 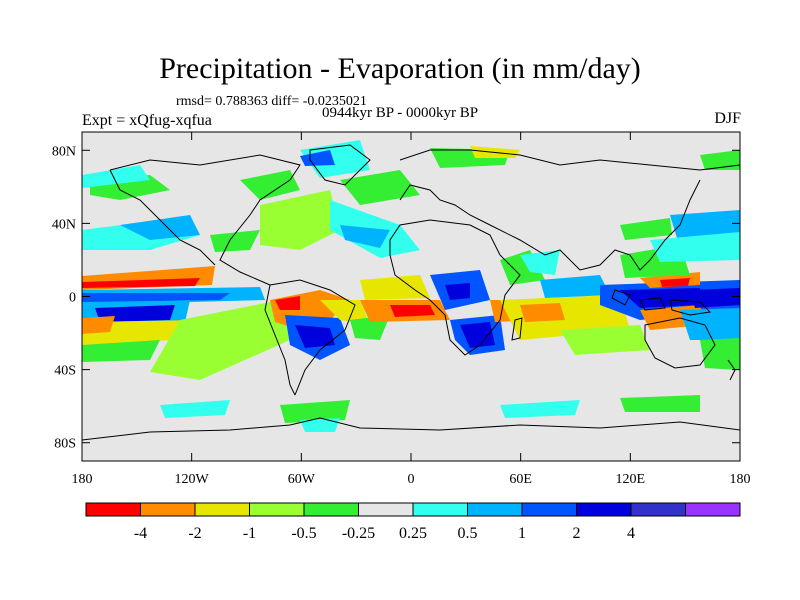 What do you see at coordinates (302, 479) in the screenshot?
I see `lon-tick-label: 60W` at bounding box center [302, 479].